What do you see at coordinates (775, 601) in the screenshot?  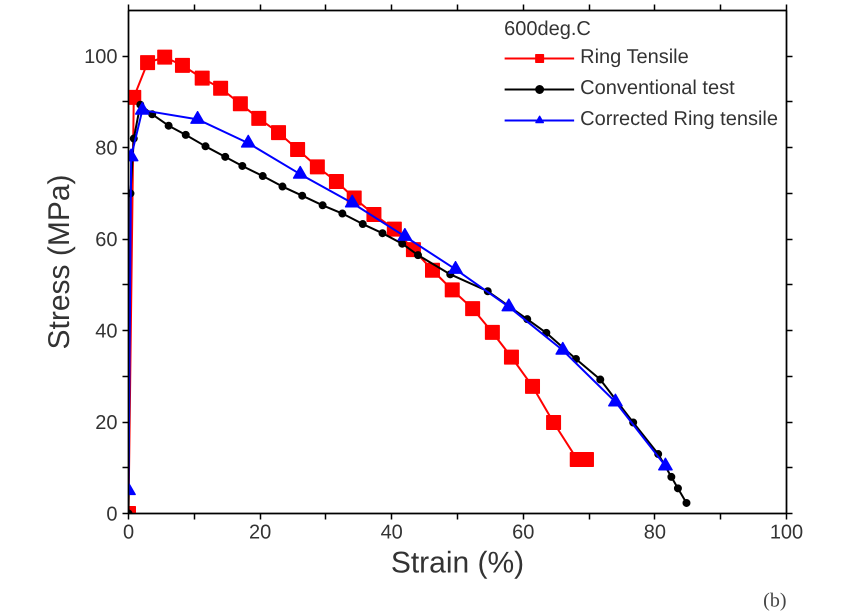 I see `text: (b)` at bounding box center [775, 601].